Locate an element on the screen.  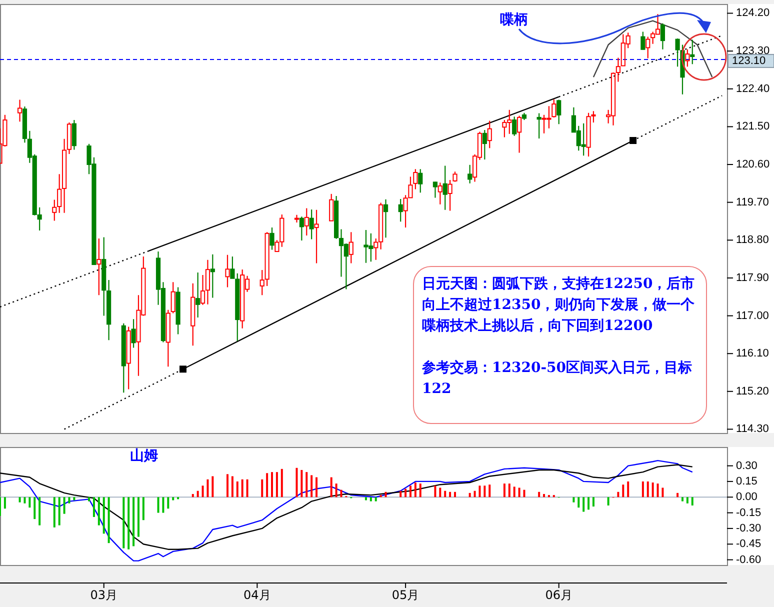
y-tick-label: -0.30 is located at coordinates (749, 528).